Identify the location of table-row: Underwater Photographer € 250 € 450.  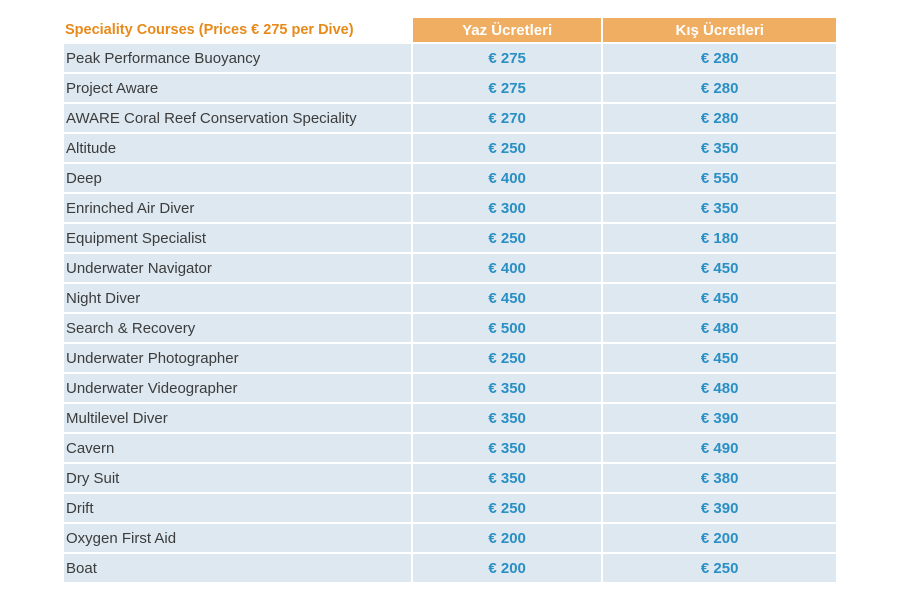
(450, 358).